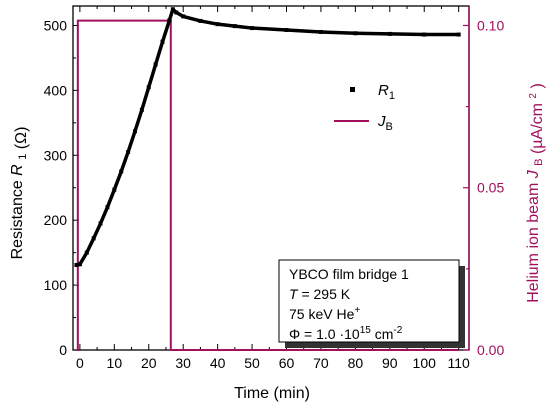 The image size is (550, 410). What do you see at coordinates (324, 334) in the screenshot?
I see `annotation-line-4-pre: Φ = 1.0 ·10` at bounding box center [324, 334].